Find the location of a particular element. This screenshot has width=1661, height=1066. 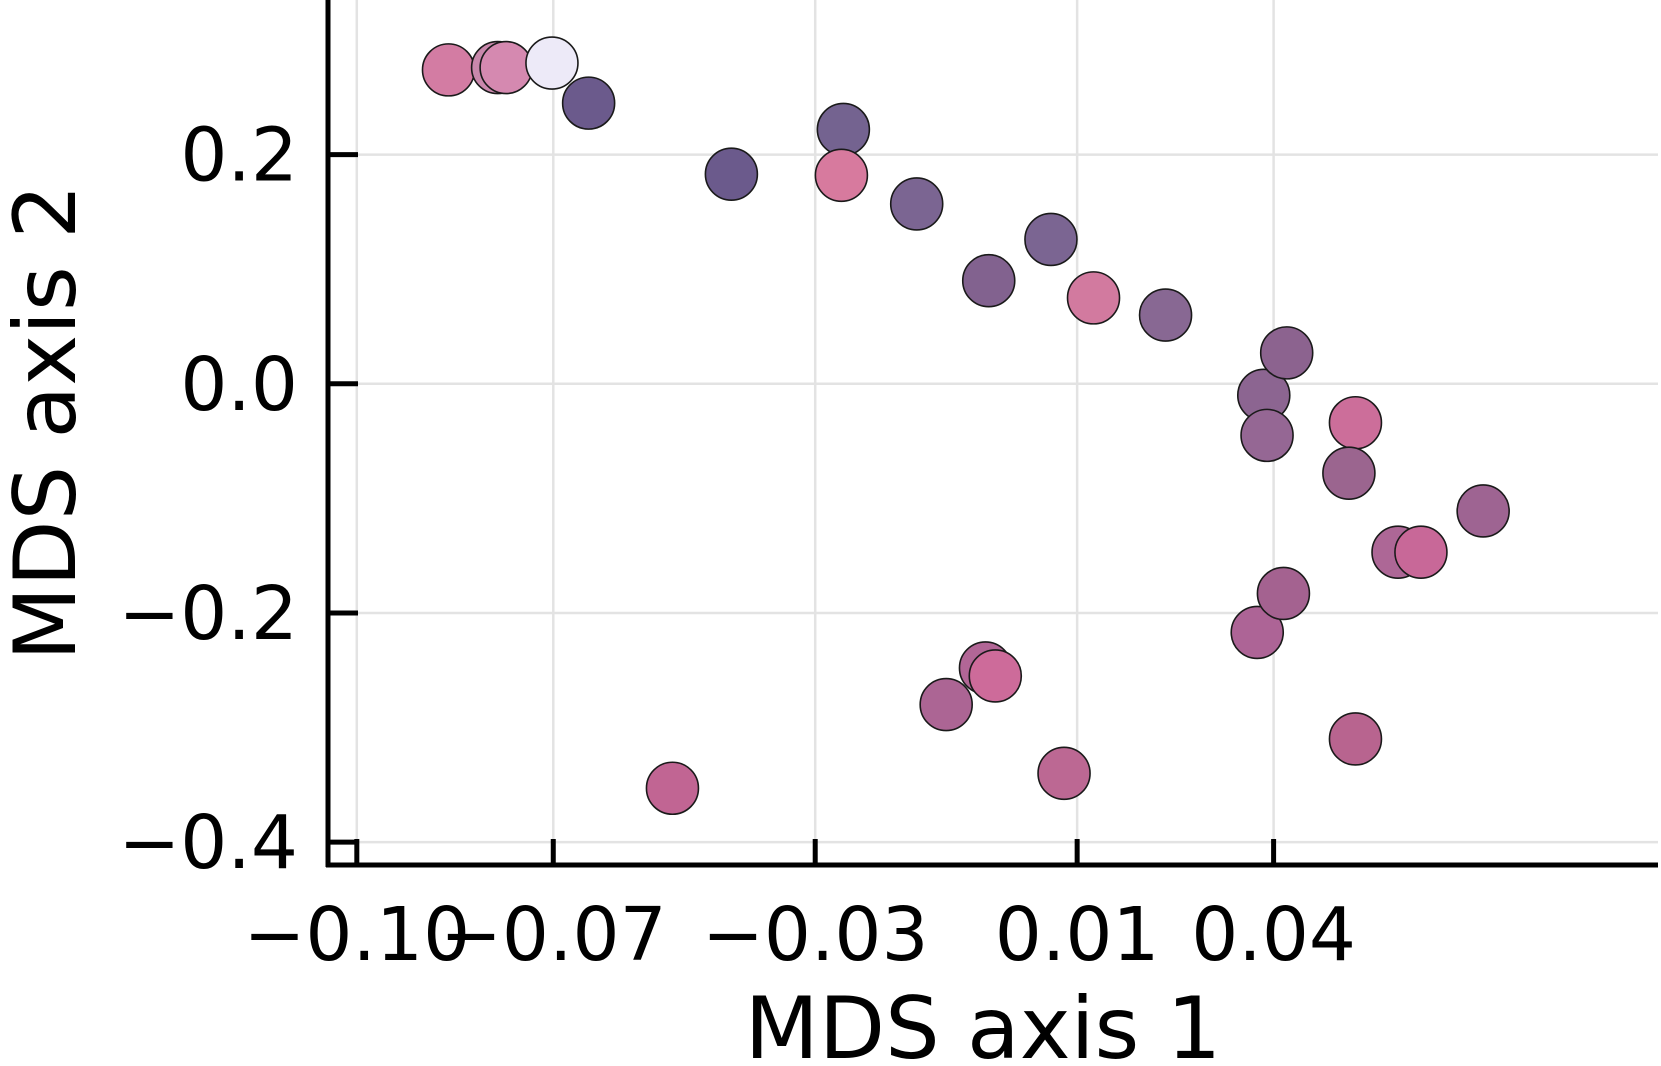

x-tick-label: −0.07 is located at coordinates (553, 935).